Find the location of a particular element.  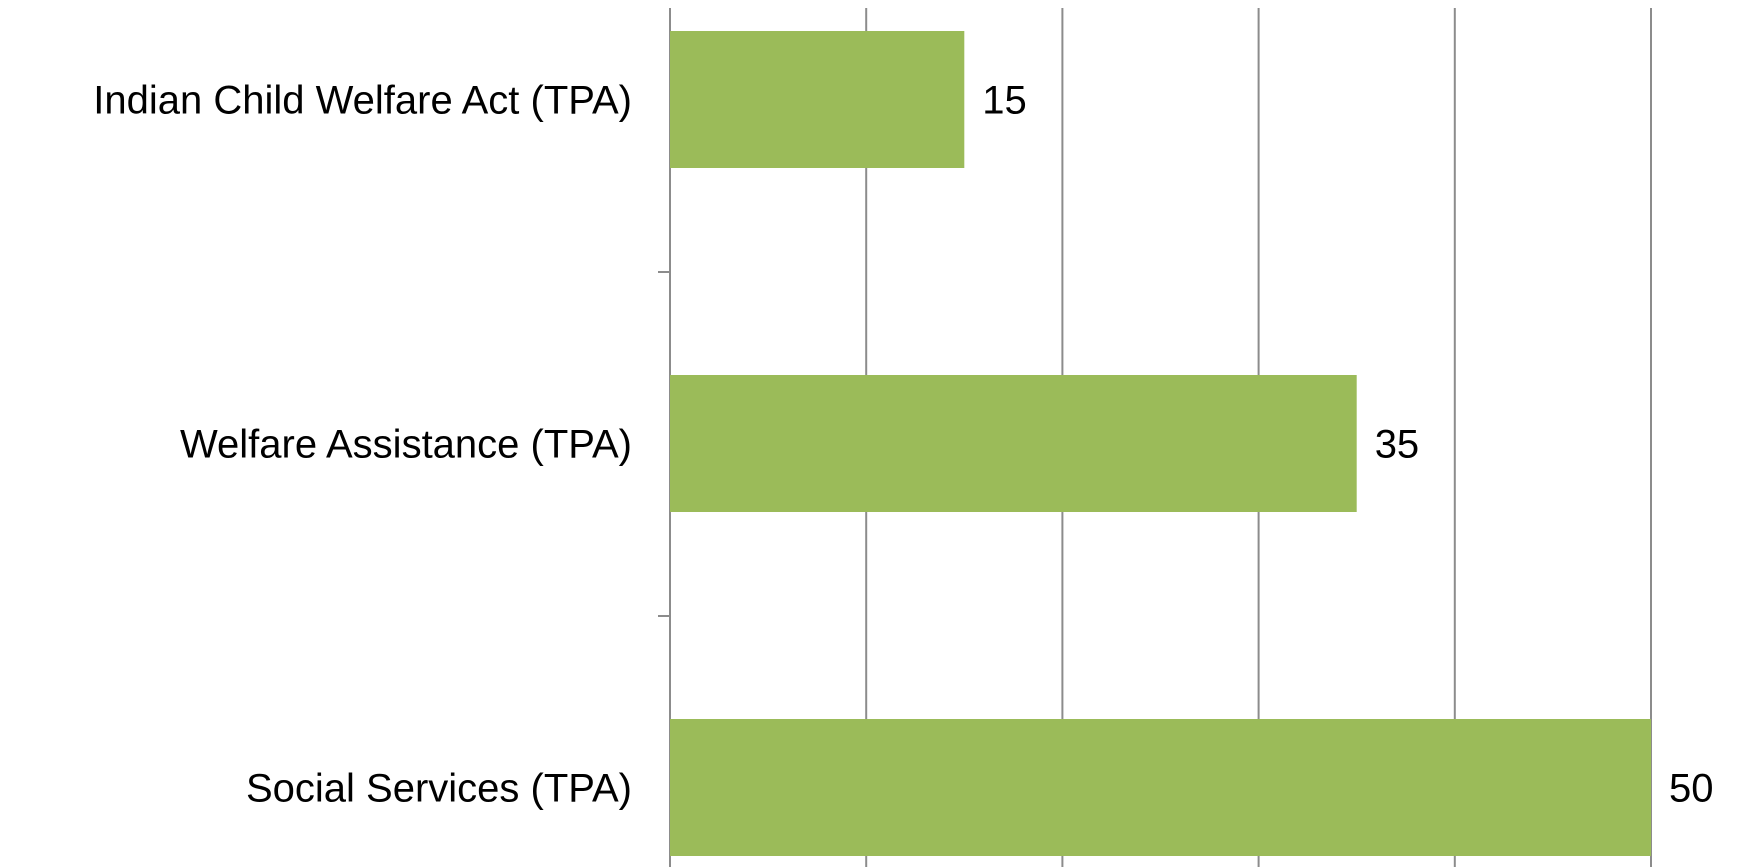

category-label: Social Services (TPA) is located at coordinates (439, 789).